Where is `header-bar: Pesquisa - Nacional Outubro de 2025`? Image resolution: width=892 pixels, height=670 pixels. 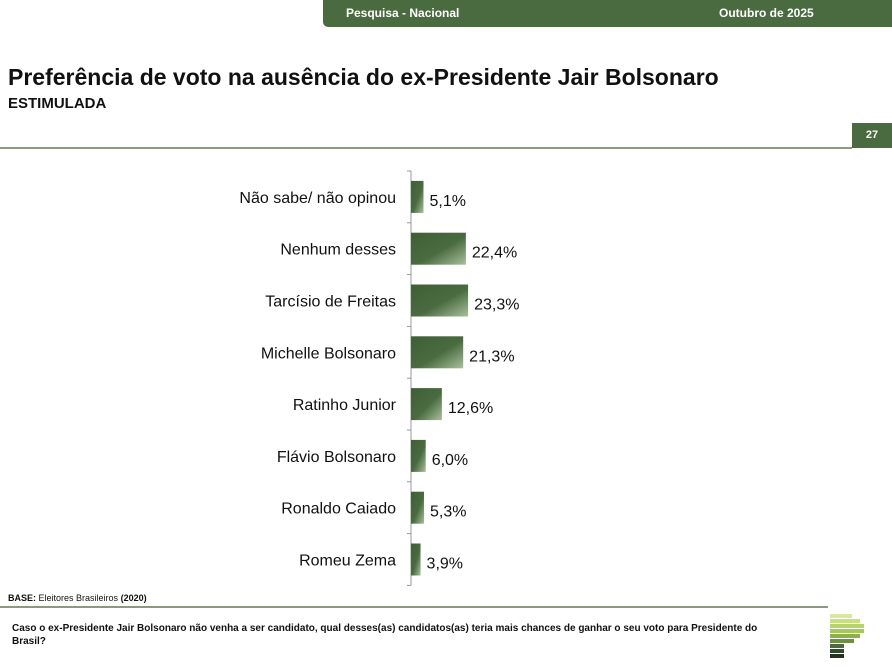
header-bar: Pesquisa - Nacional Outubro de 2025 is located at coordinates (607, 13).